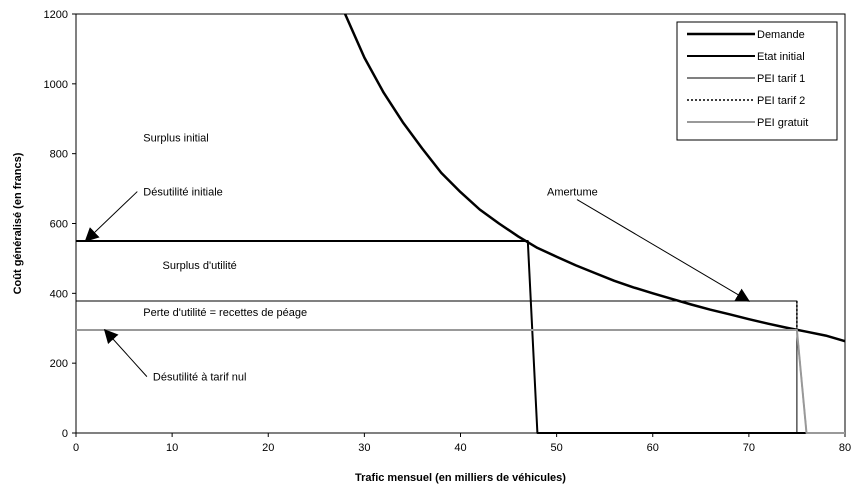 The width and height of the screenshot is (857, 493). Describe the element at coordinates (200, 378) in the screenshot. I see `annotation-desutilite-tarif-nul: Désutilité à tarif nul` at that location.